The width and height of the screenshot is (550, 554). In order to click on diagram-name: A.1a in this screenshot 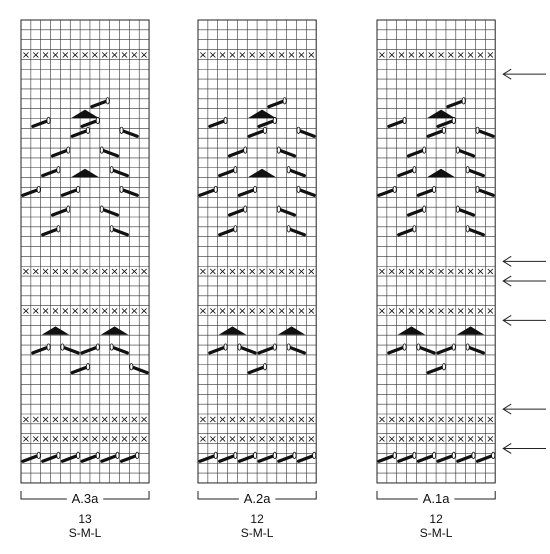, I will do `click(437, 498)`.